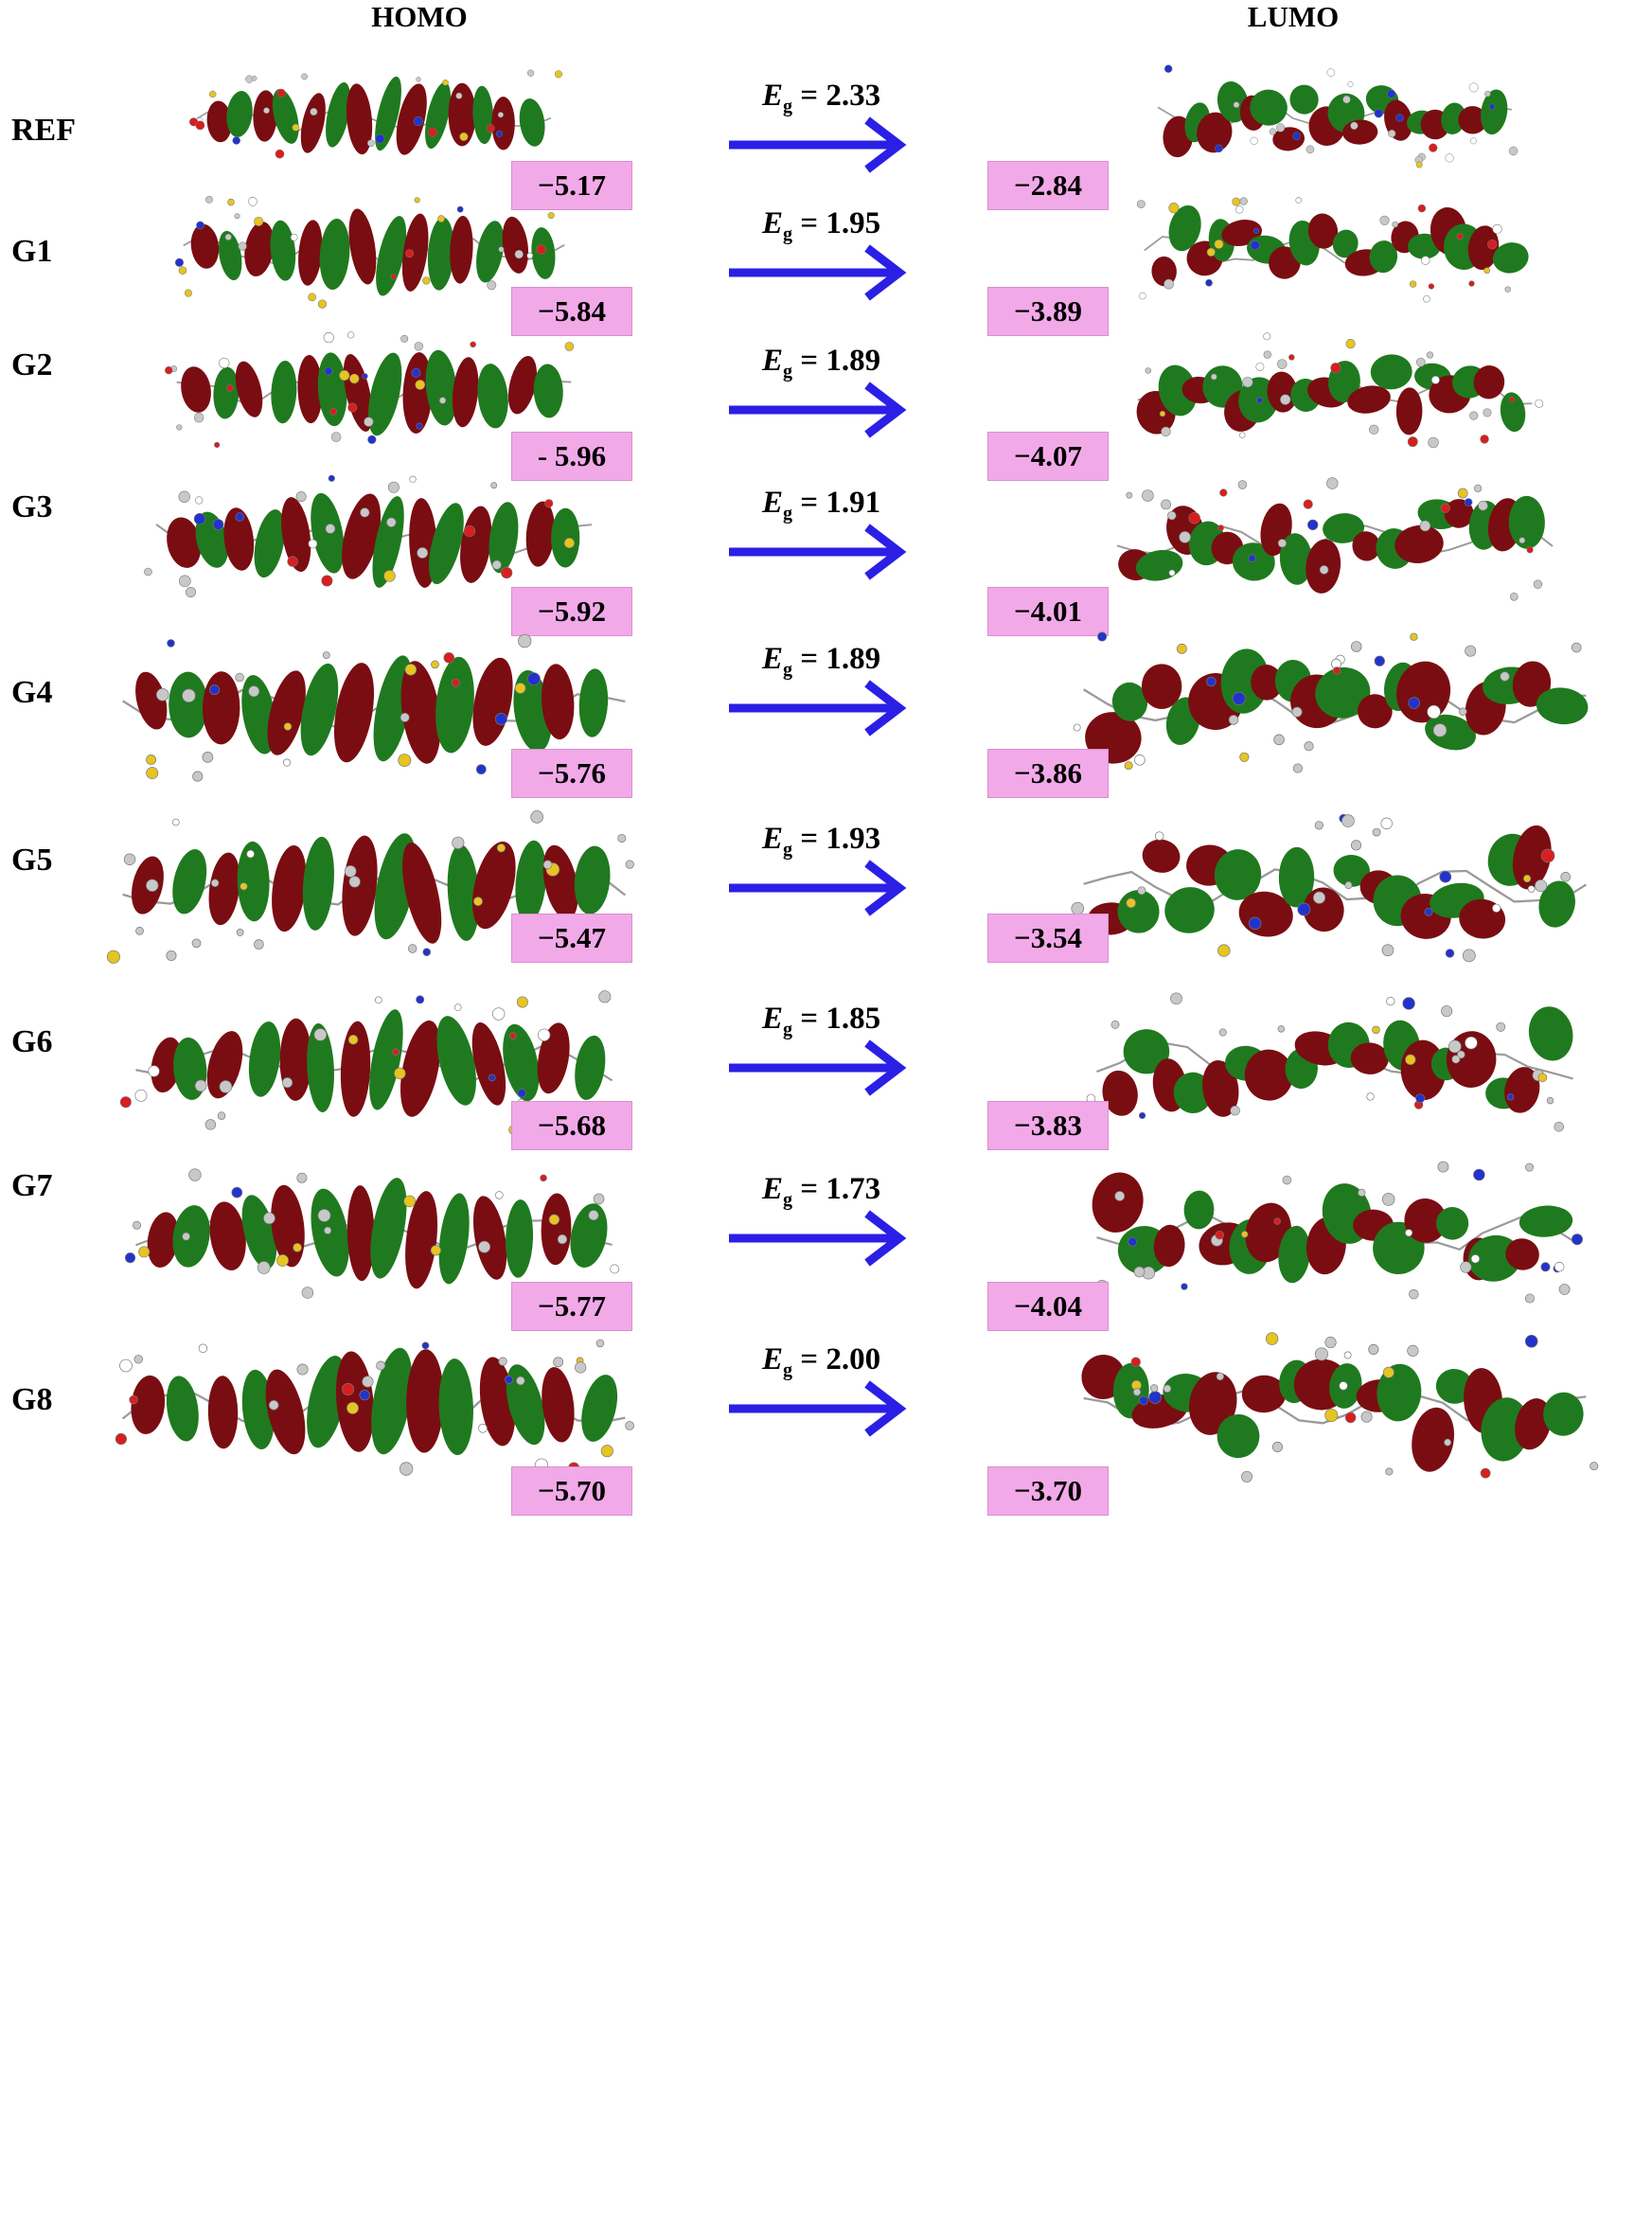 The height and width of the screenshot is (2237, 1652). What do you see at coordinates (821, 1361) in the screenshot?
I see `band-gap-label: Eg = 2.00` at bounding box center [821, 1361].